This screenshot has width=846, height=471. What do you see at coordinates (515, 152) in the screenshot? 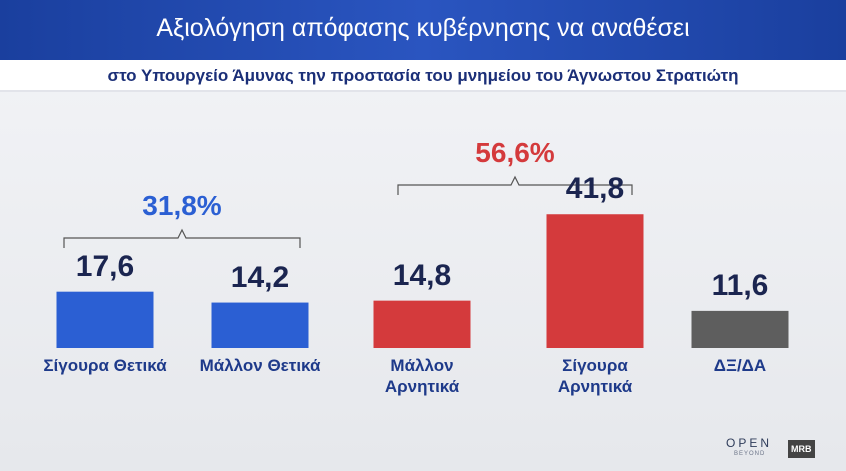
I see `group-total: 56,6%` at bounding box center [515, 152].